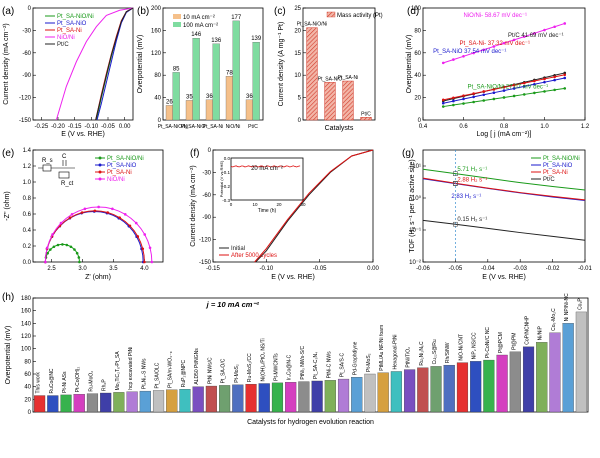 The width and height of the screenshot is (600, 458). What do you see at coordinates (100, 165) in the screenshot?
I see `legend-marker` at bounding box center [100, 165].